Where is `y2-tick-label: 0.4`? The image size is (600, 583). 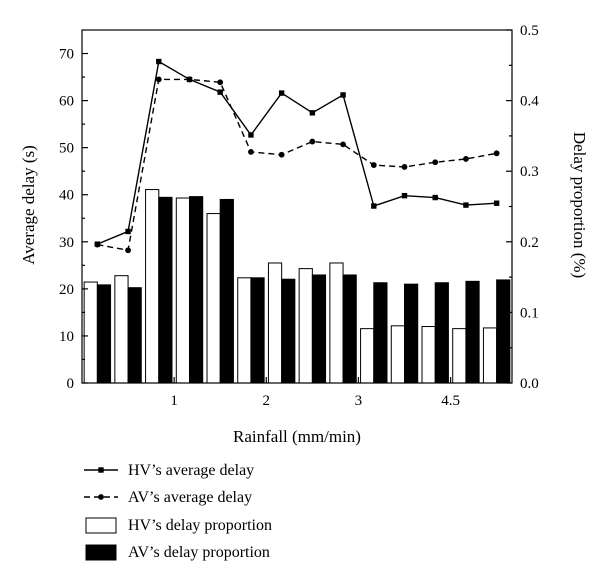 y2-tick-label: 0.4 is located at coordinates (529, 102).